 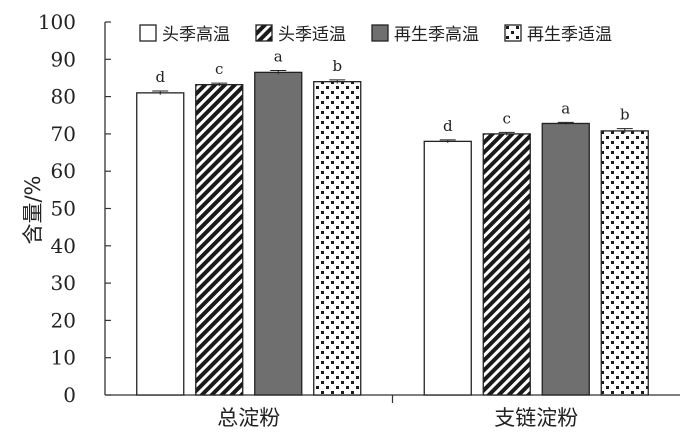 I want to click on y-tick-label: 100, so click(x=57, y=22).